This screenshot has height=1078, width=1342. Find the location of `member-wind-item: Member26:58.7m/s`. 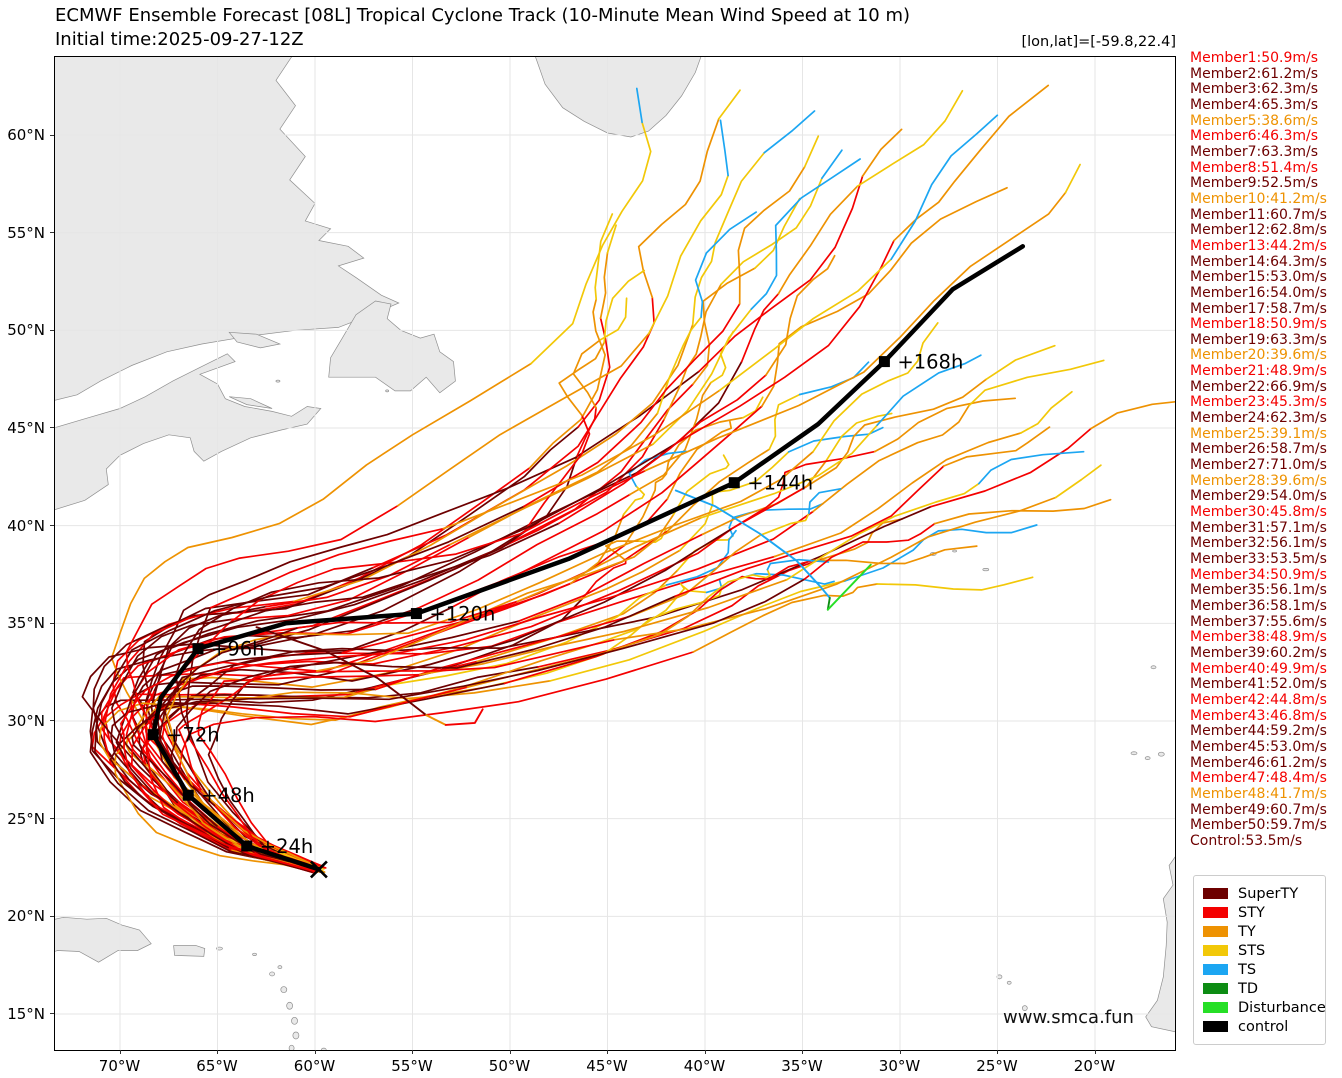

member-wind-item: Member26:58.7m/s is located at coordinates (1258, 449).